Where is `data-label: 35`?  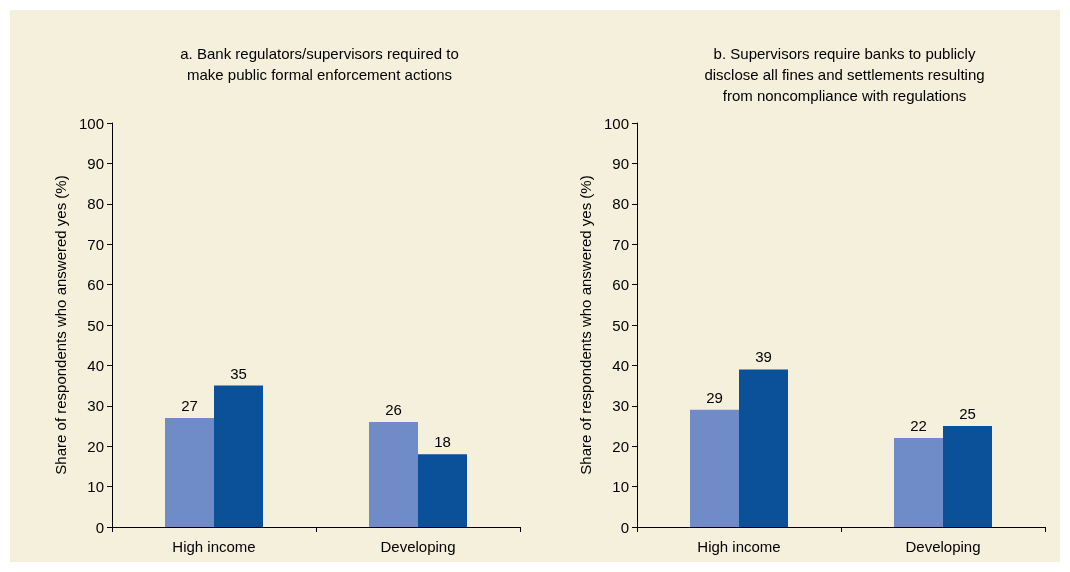 data-label: 35 is located at coordinates (238, 373).